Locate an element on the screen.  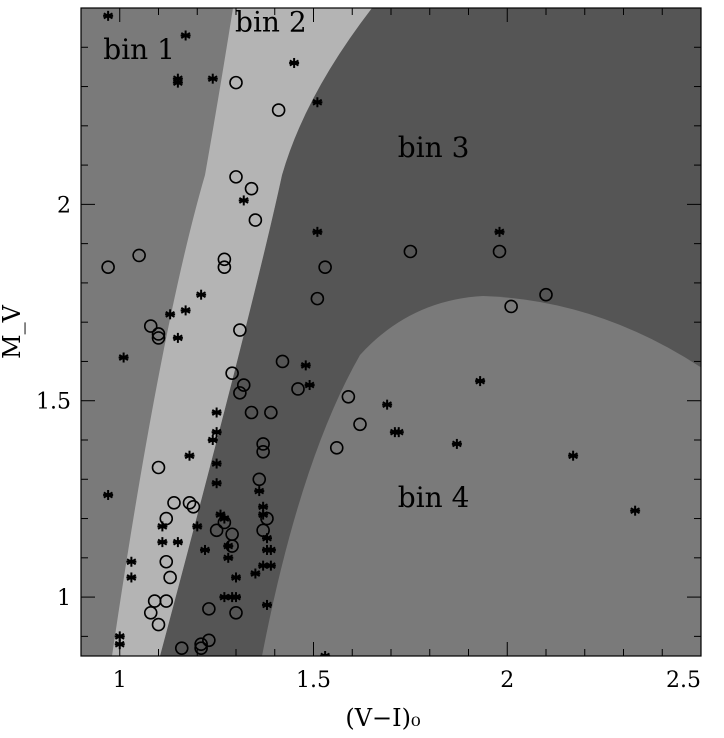
y-tick-label: 1.5 is located at coordinates (53, 402).